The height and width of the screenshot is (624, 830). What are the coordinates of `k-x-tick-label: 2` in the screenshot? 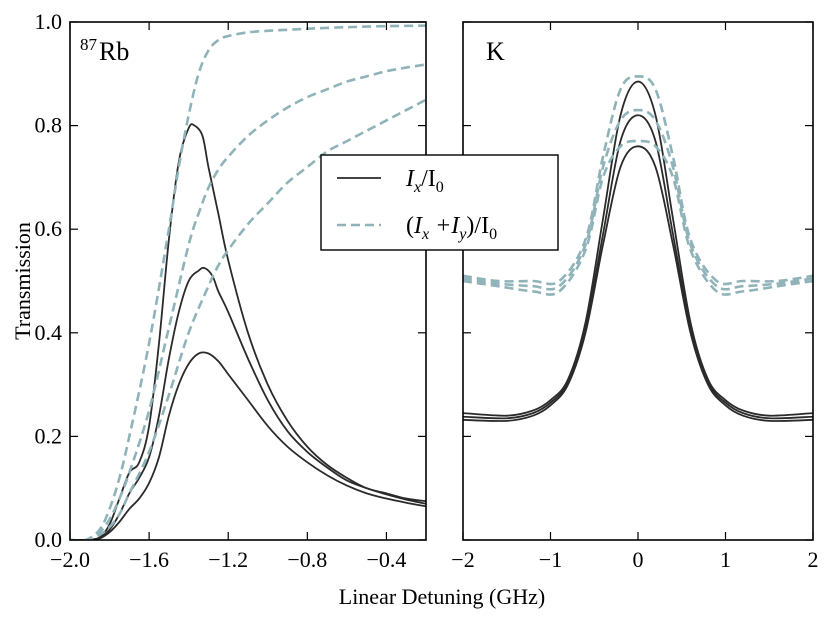 It's located at (813, 559).